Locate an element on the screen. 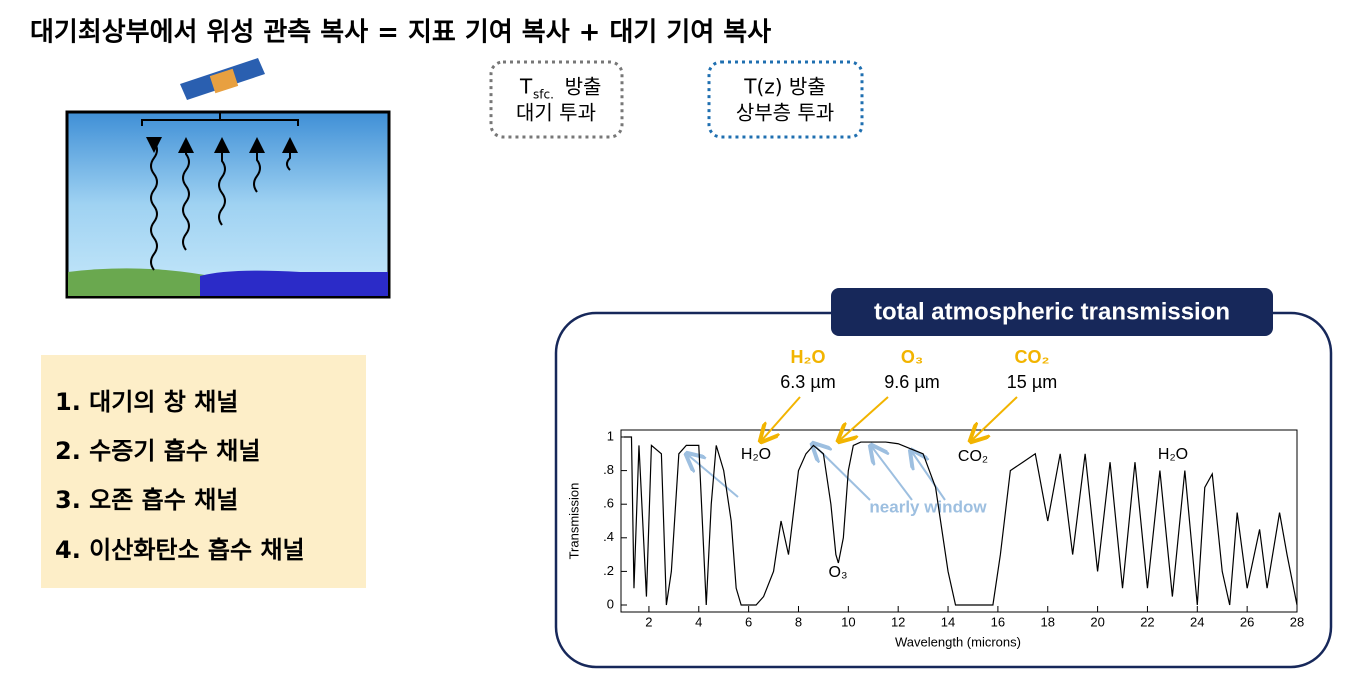  plot-frame is located at coordinates (959, 521).